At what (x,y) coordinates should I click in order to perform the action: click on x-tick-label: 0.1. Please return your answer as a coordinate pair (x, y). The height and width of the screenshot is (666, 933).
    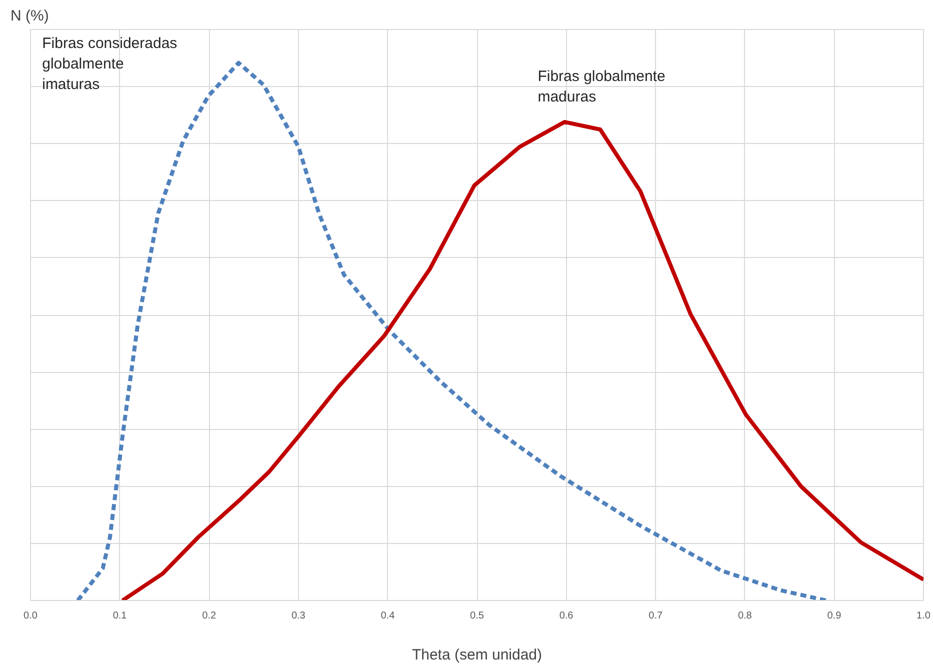
    Looking at the image, I should click on (120, 616).